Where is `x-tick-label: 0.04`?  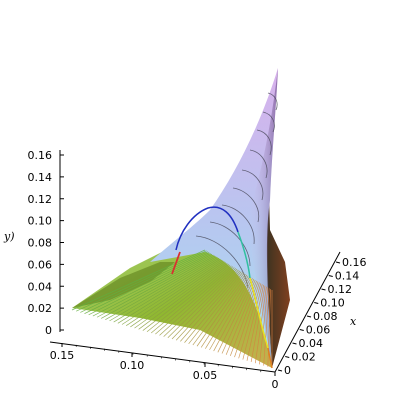 x-tick-label: 0.04 is located at coordinates (311, 343).